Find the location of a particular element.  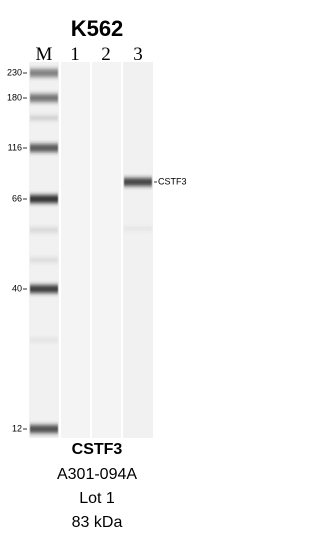

lane-label: 2 is located at coordinates (106, 54).